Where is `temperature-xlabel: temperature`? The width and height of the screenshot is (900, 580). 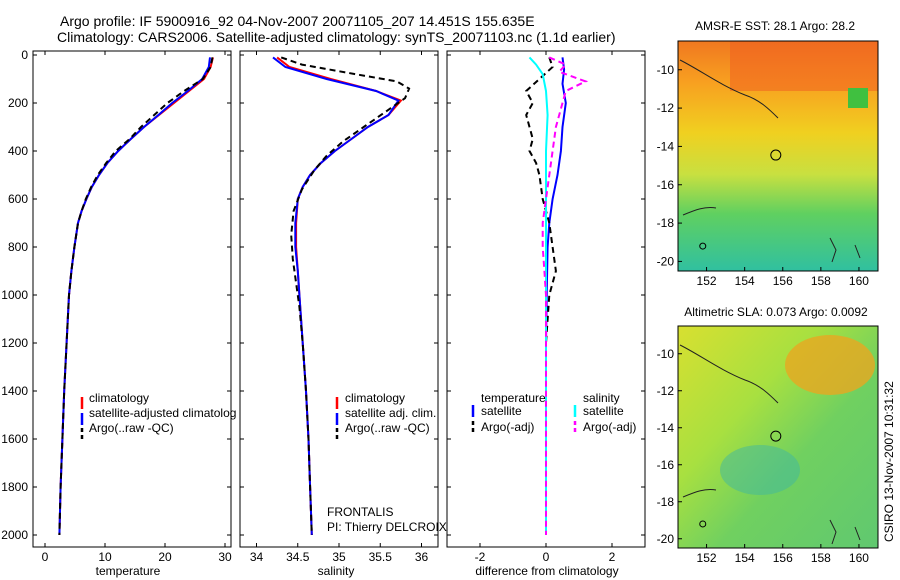 temperature-xlabel: temperature is located at coordinates (128, 571).